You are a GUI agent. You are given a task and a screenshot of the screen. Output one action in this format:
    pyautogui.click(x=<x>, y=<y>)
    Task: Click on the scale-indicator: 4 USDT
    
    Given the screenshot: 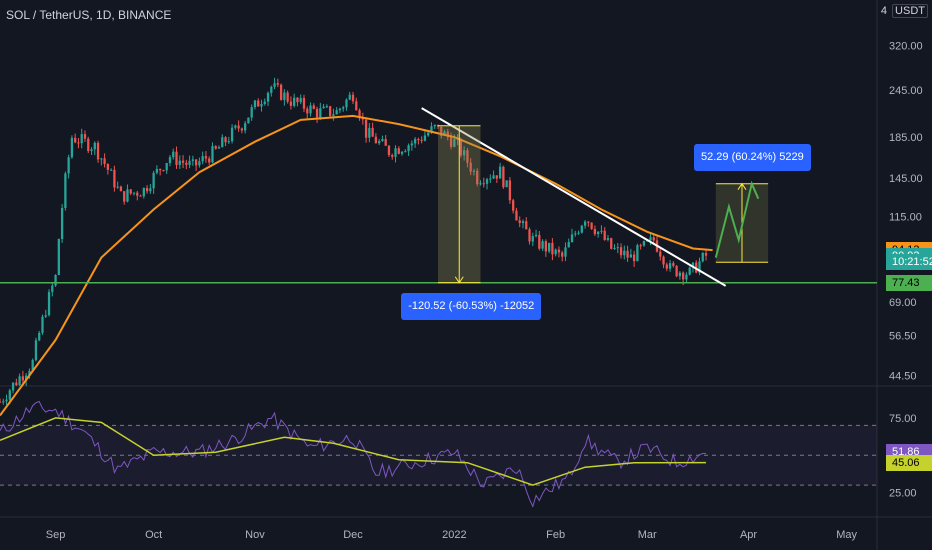 What is the action you would take?
    pyautogui.click(x=904, y=11)
    